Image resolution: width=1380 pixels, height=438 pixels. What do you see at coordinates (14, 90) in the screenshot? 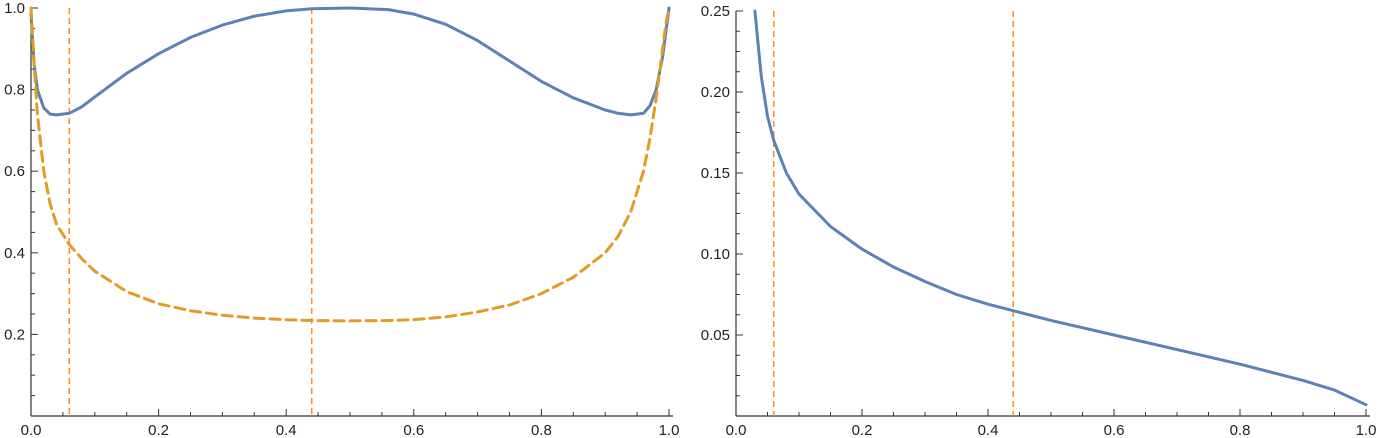
I see `y-tick-label: 0.8` at bounding box center [14, 90].